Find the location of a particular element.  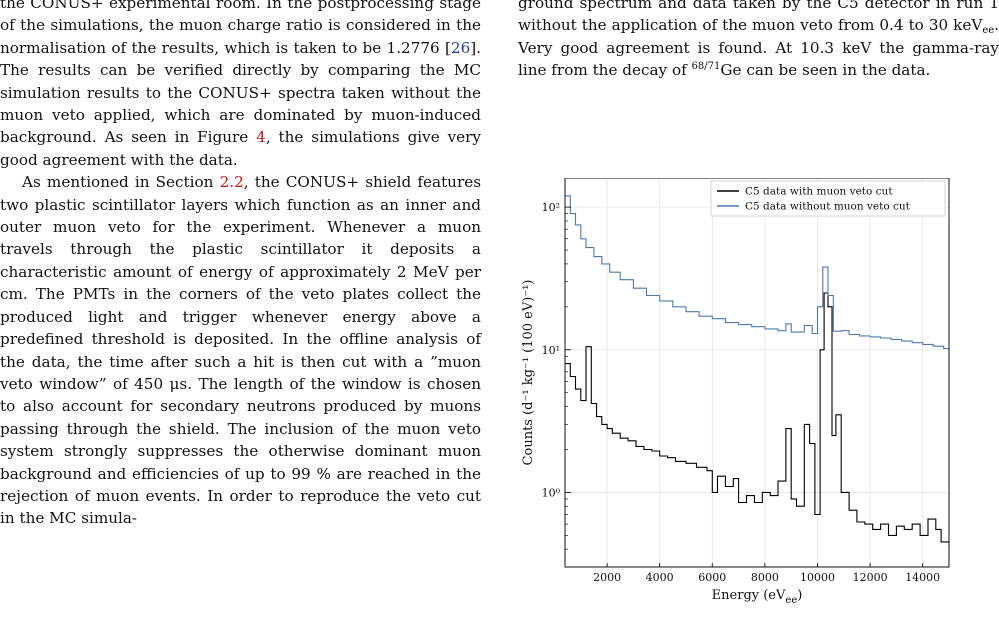

figure-reference-link: 4 is located at coordinates (261, 137).